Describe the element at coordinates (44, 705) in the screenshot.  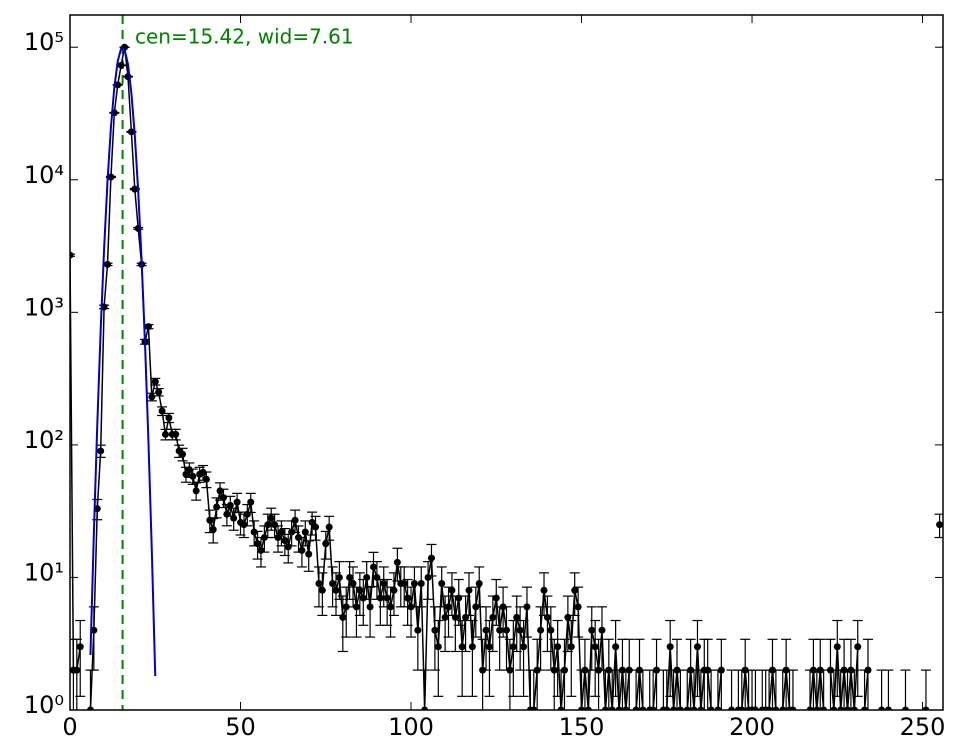
I see `y-tick-label: 10⁰` at that location.